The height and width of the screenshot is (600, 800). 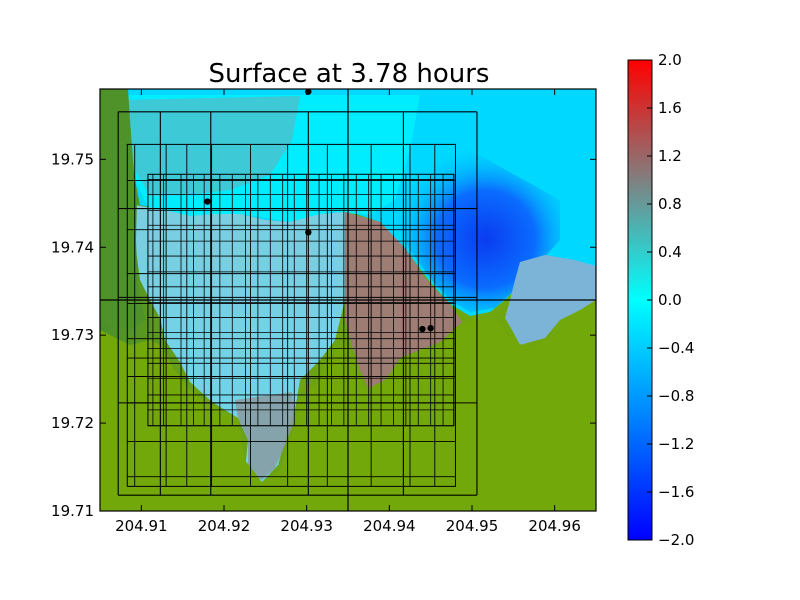 I want to click on colorbar-ticks: 2.0 1.6 1.2 0.8 0.4 0.0 −0.4 −0.8 −1.2 −1.6 −2.0, so click(x=670, y=300).